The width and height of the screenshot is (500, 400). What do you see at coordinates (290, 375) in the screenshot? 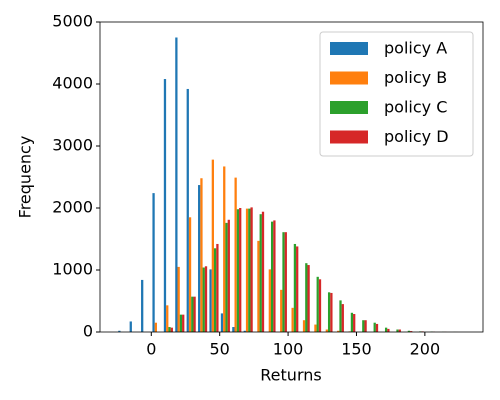
I see `x-axis-label: Returns` at bounding box center [290, 375].